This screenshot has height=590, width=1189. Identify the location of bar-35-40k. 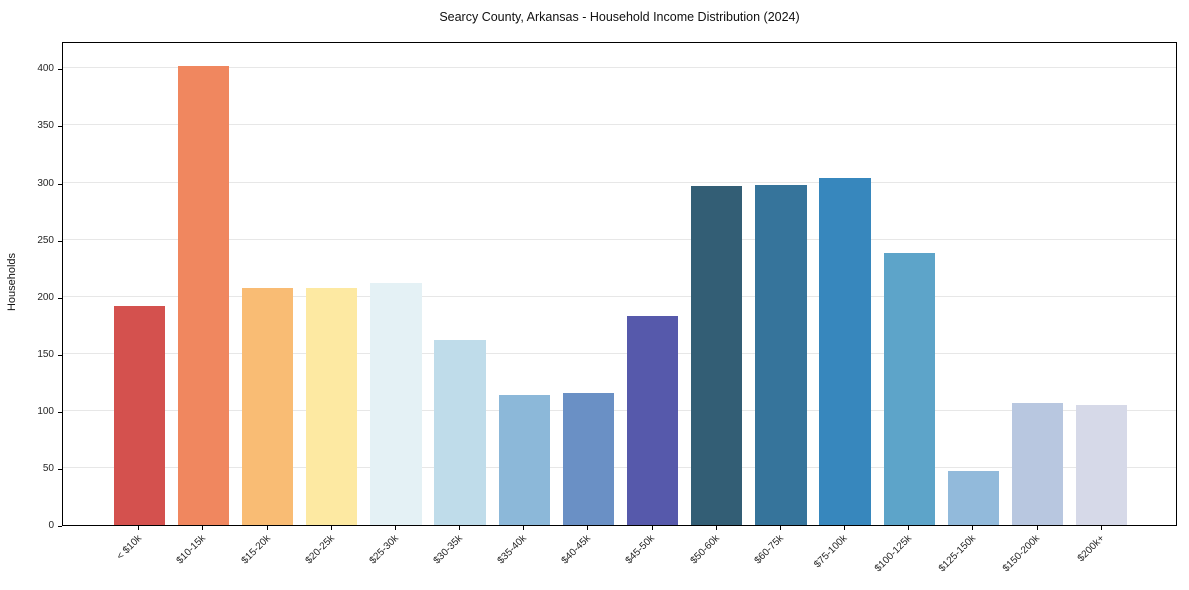
(524, 459).